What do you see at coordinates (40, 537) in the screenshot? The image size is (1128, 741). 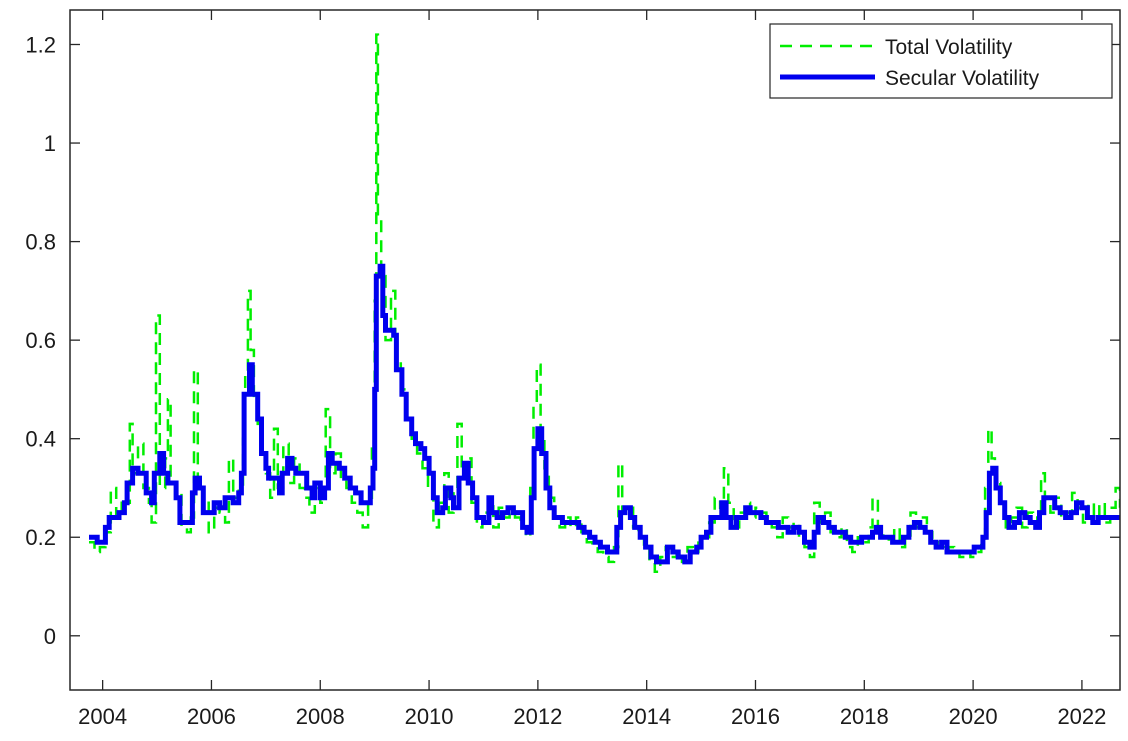 I see `y-tick-label: 0.2` at bounding box center [40, 537].